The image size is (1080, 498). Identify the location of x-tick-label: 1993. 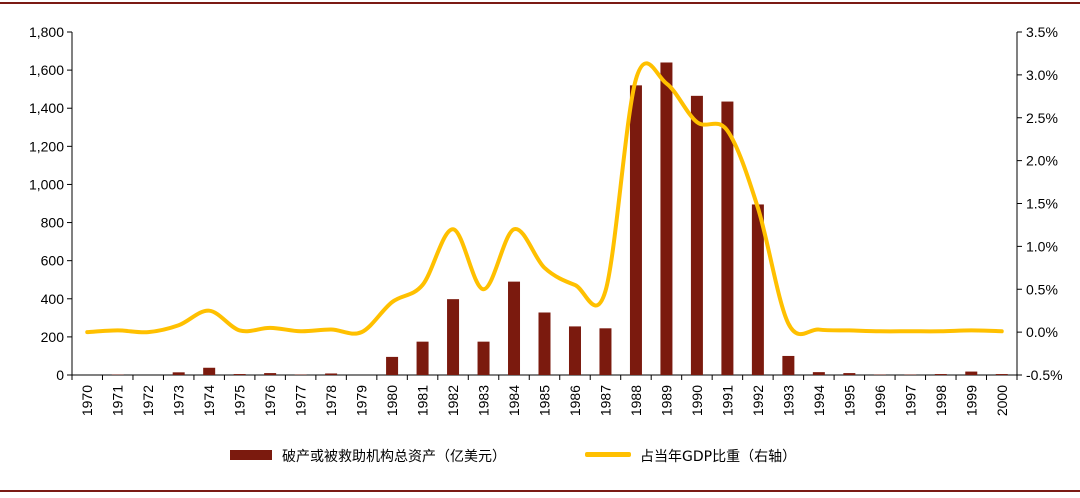
(788, 400).